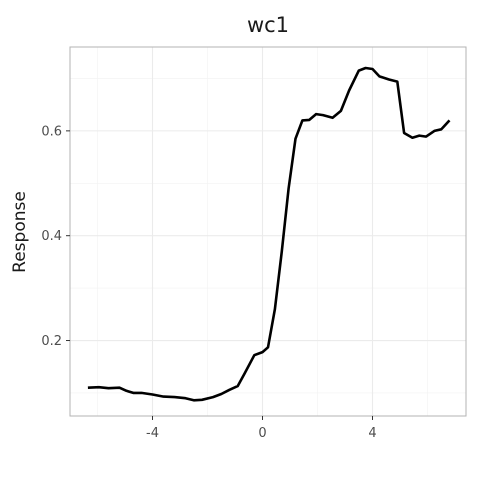 This screenshot has width=480, height=480. Describe the element at coordinates (268, 25) in the screenshot. I see `chart-title: wc1` at that location.